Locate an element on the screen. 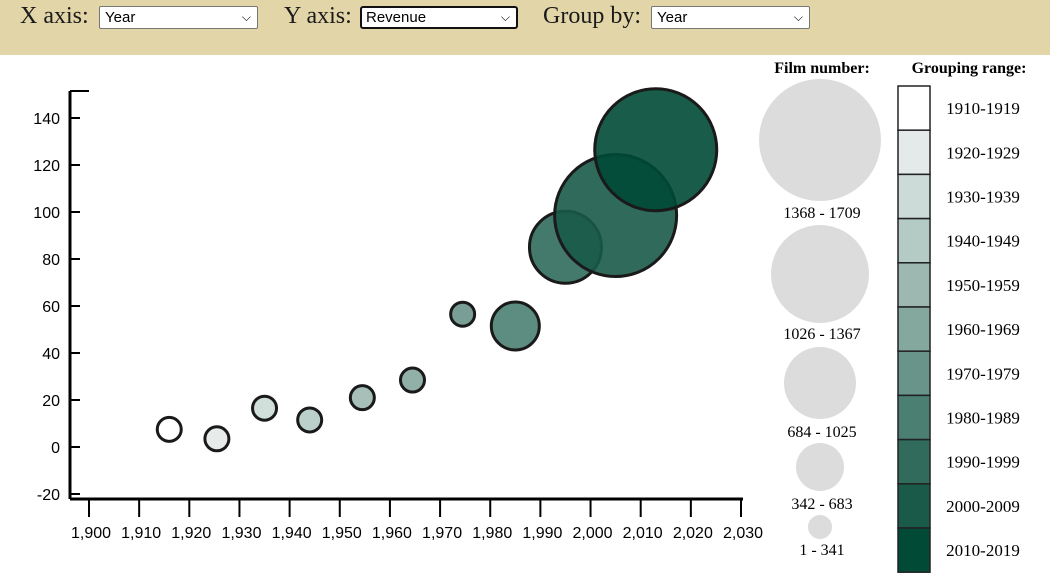 Image resolution: width=1050 pixels, height=586 pixels. x-tick-label: 1,960 is located at coordinates (392, 533).